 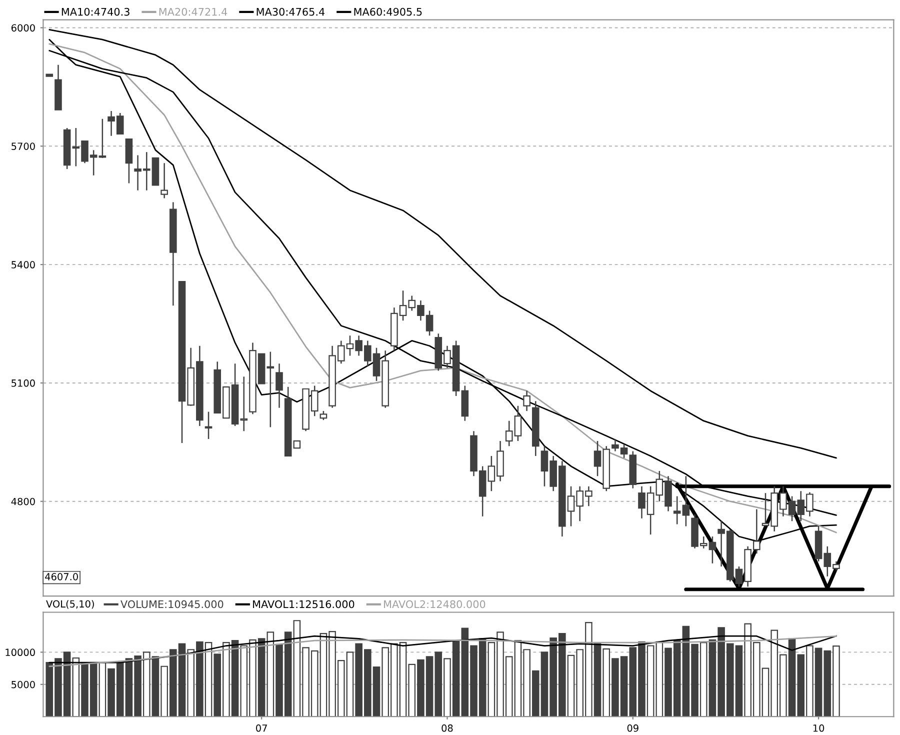 What do you see at coordinates (261, 728) in the screenshot?
I see `x-tick-label: 07` at bounding box center [261, 728].